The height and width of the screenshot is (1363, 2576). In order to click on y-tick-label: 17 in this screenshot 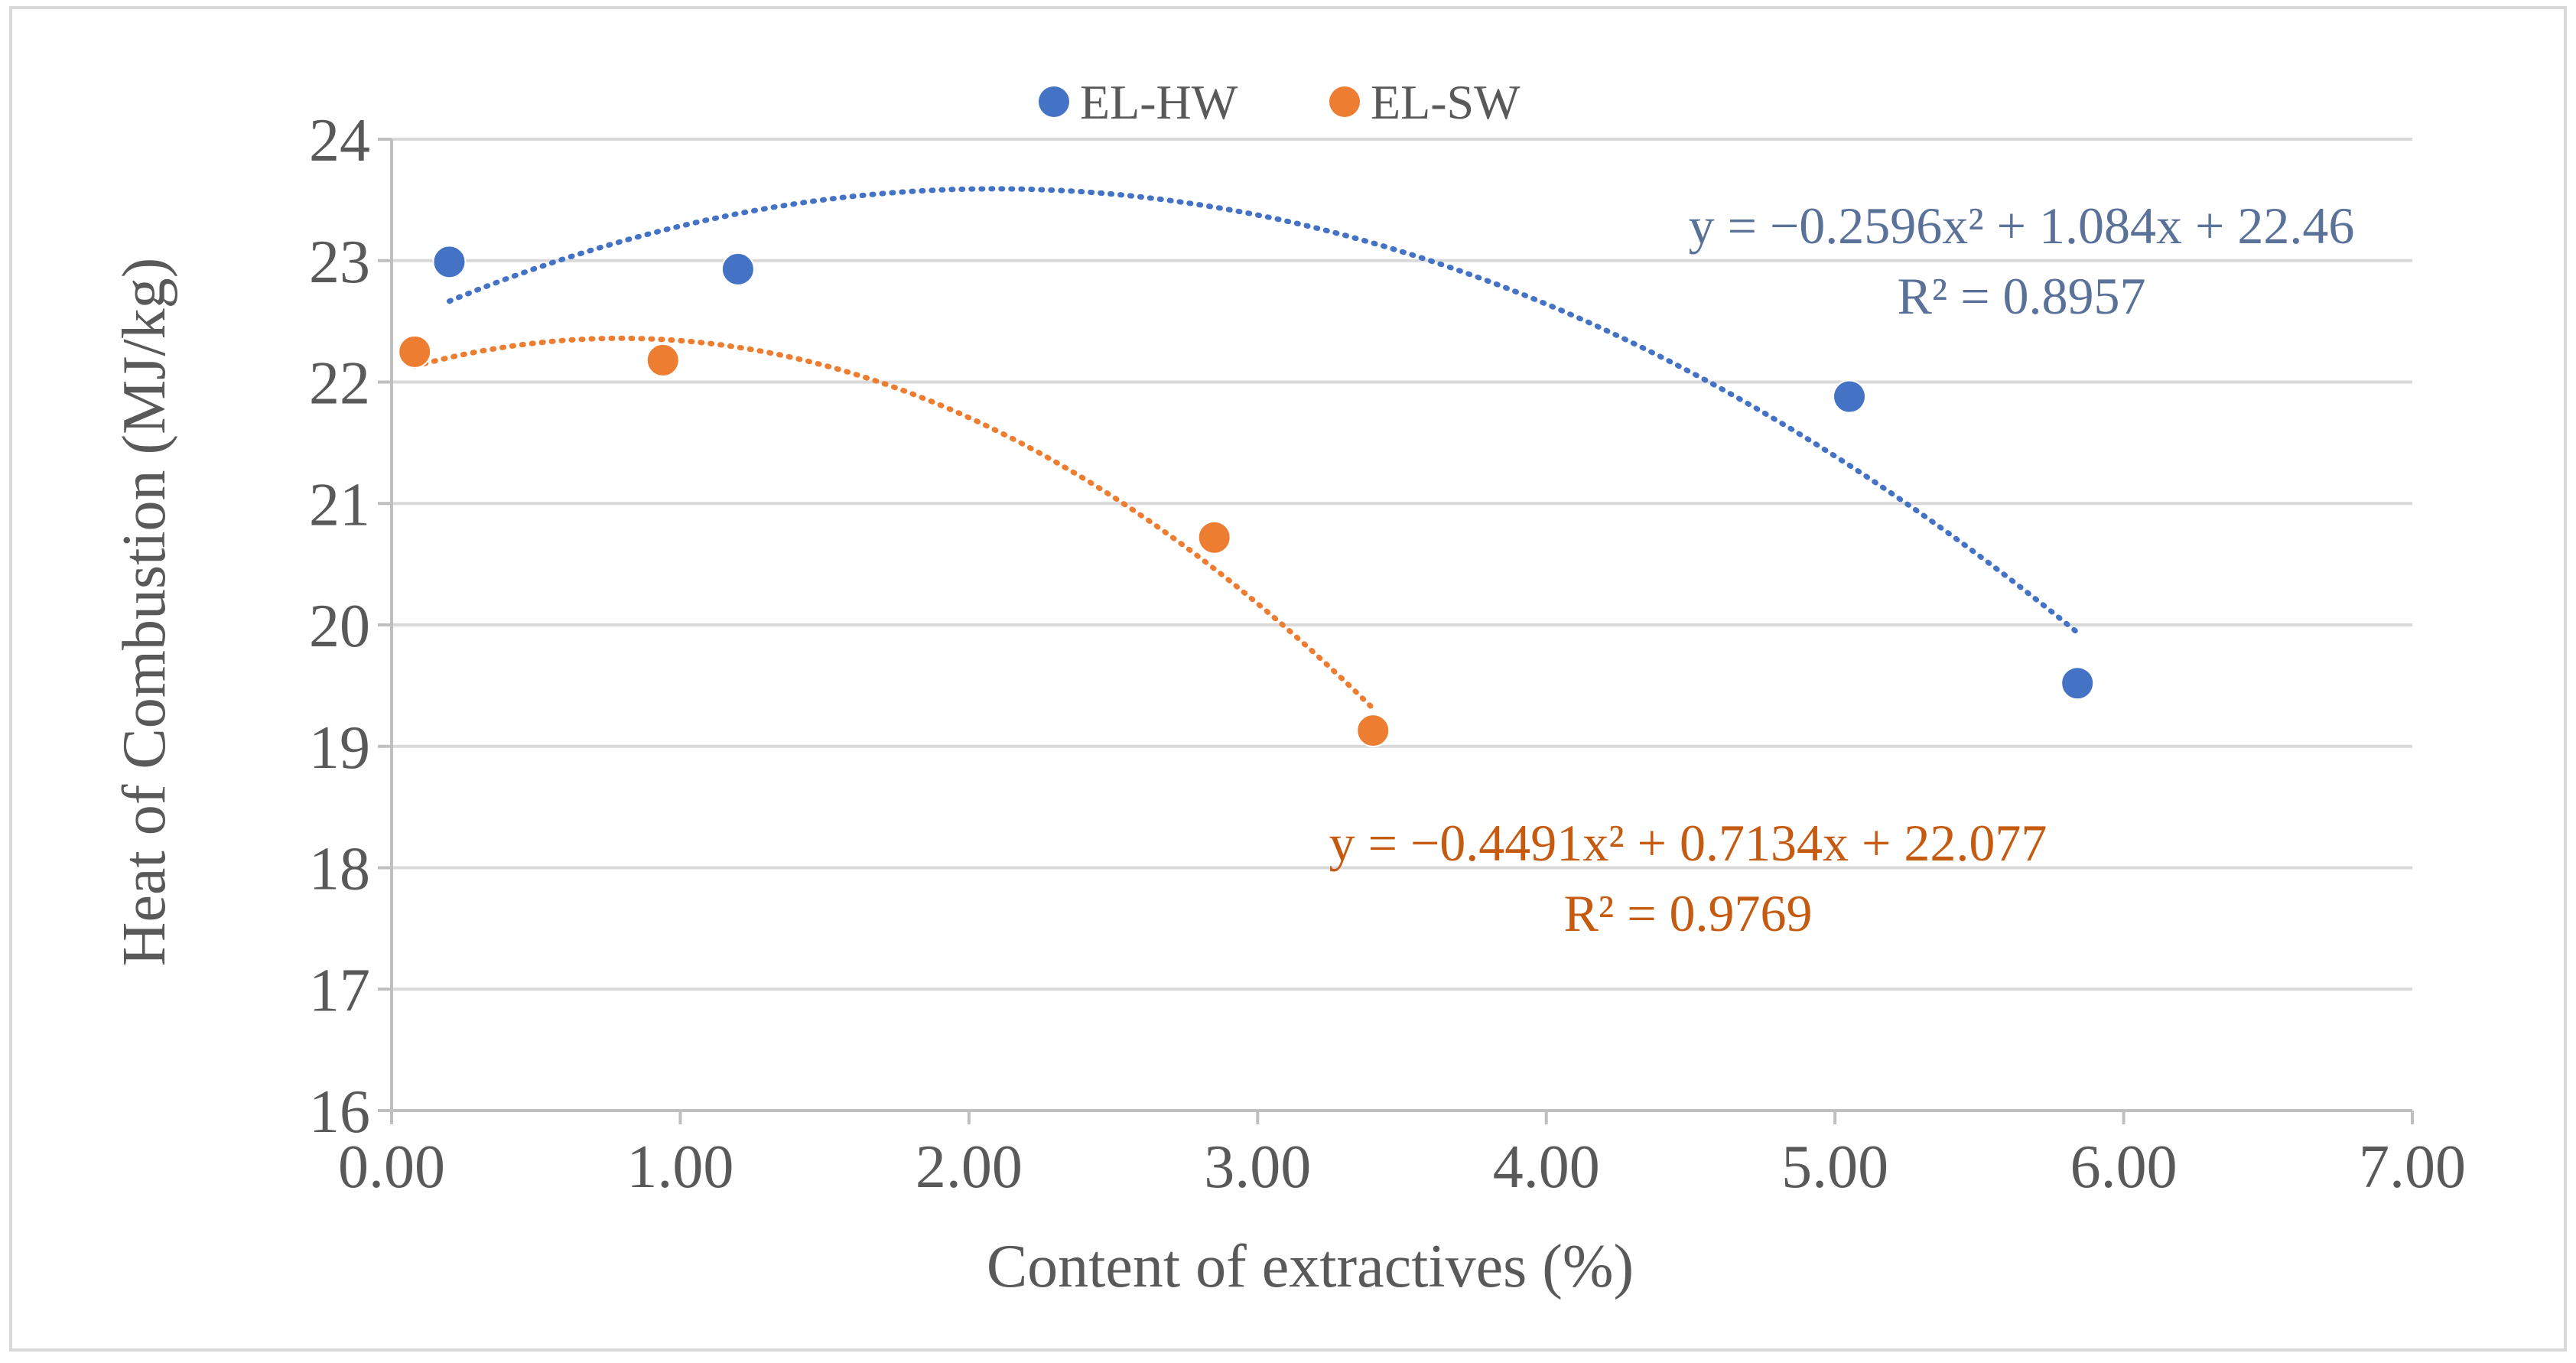, I will do `click(339, 990)`.